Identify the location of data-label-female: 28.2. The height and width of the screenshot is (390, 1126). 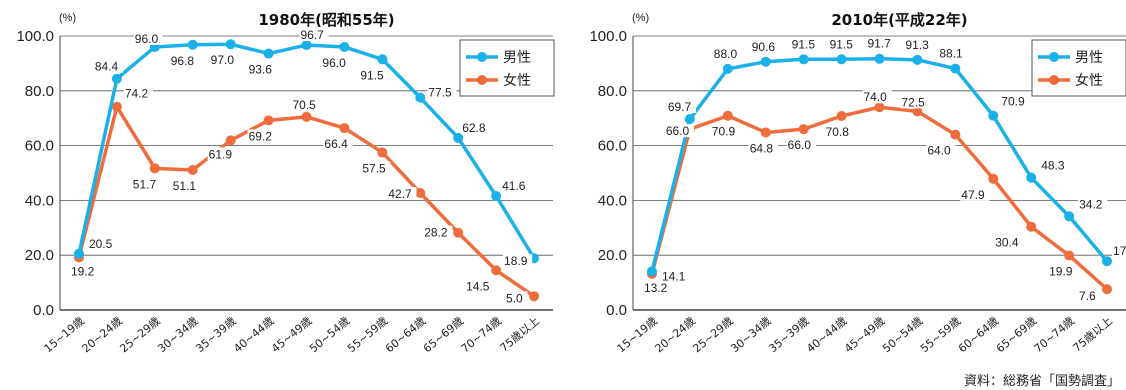
(436, 233).